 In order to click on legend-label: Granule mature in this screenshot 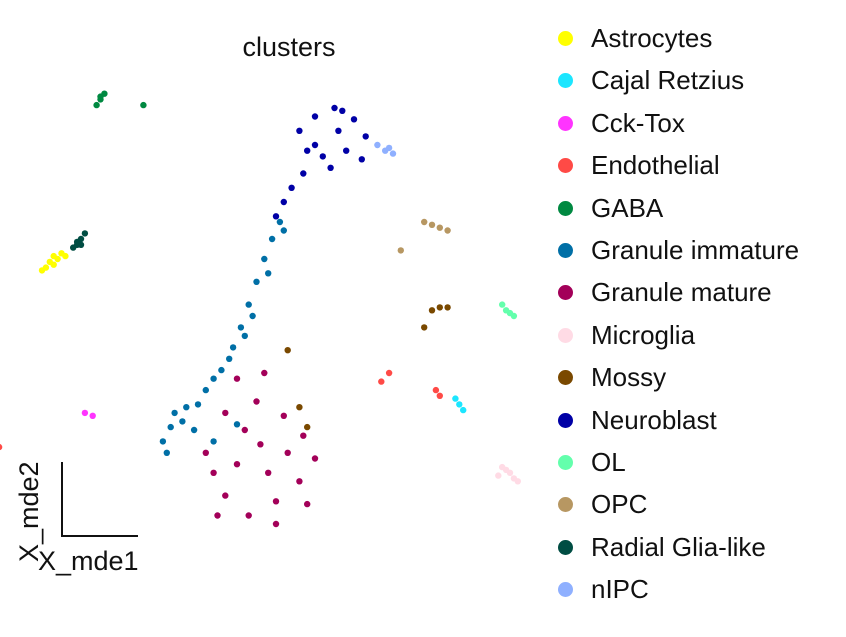, I will do `click(681, 292)`.